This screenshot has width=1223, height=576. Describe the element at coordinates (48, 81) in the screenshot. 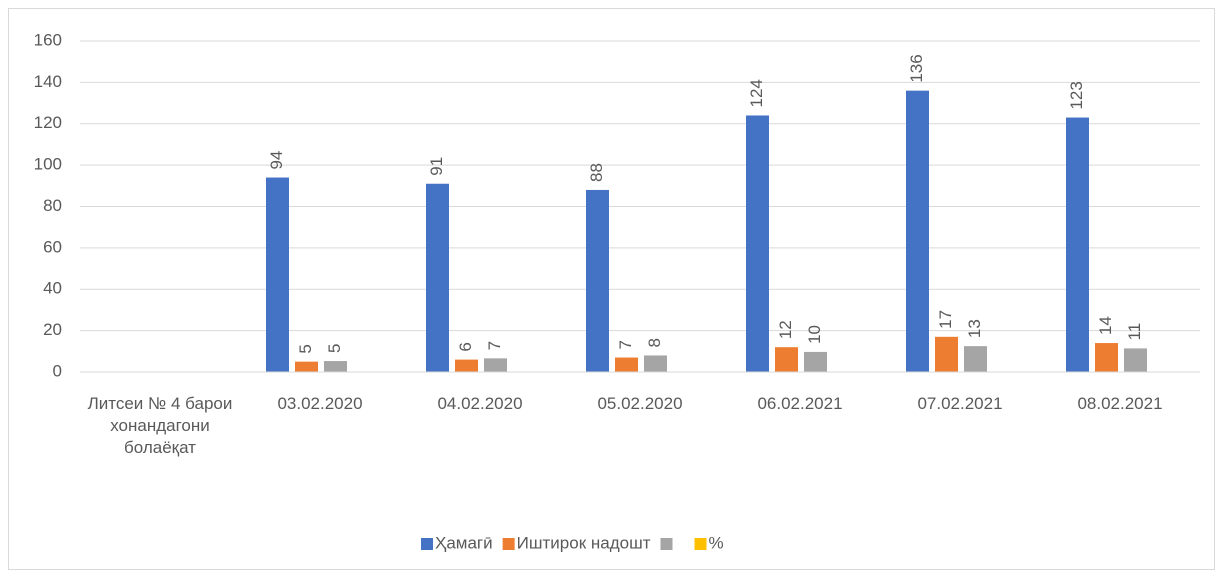

I see `y-tick-label: 140` at that location.